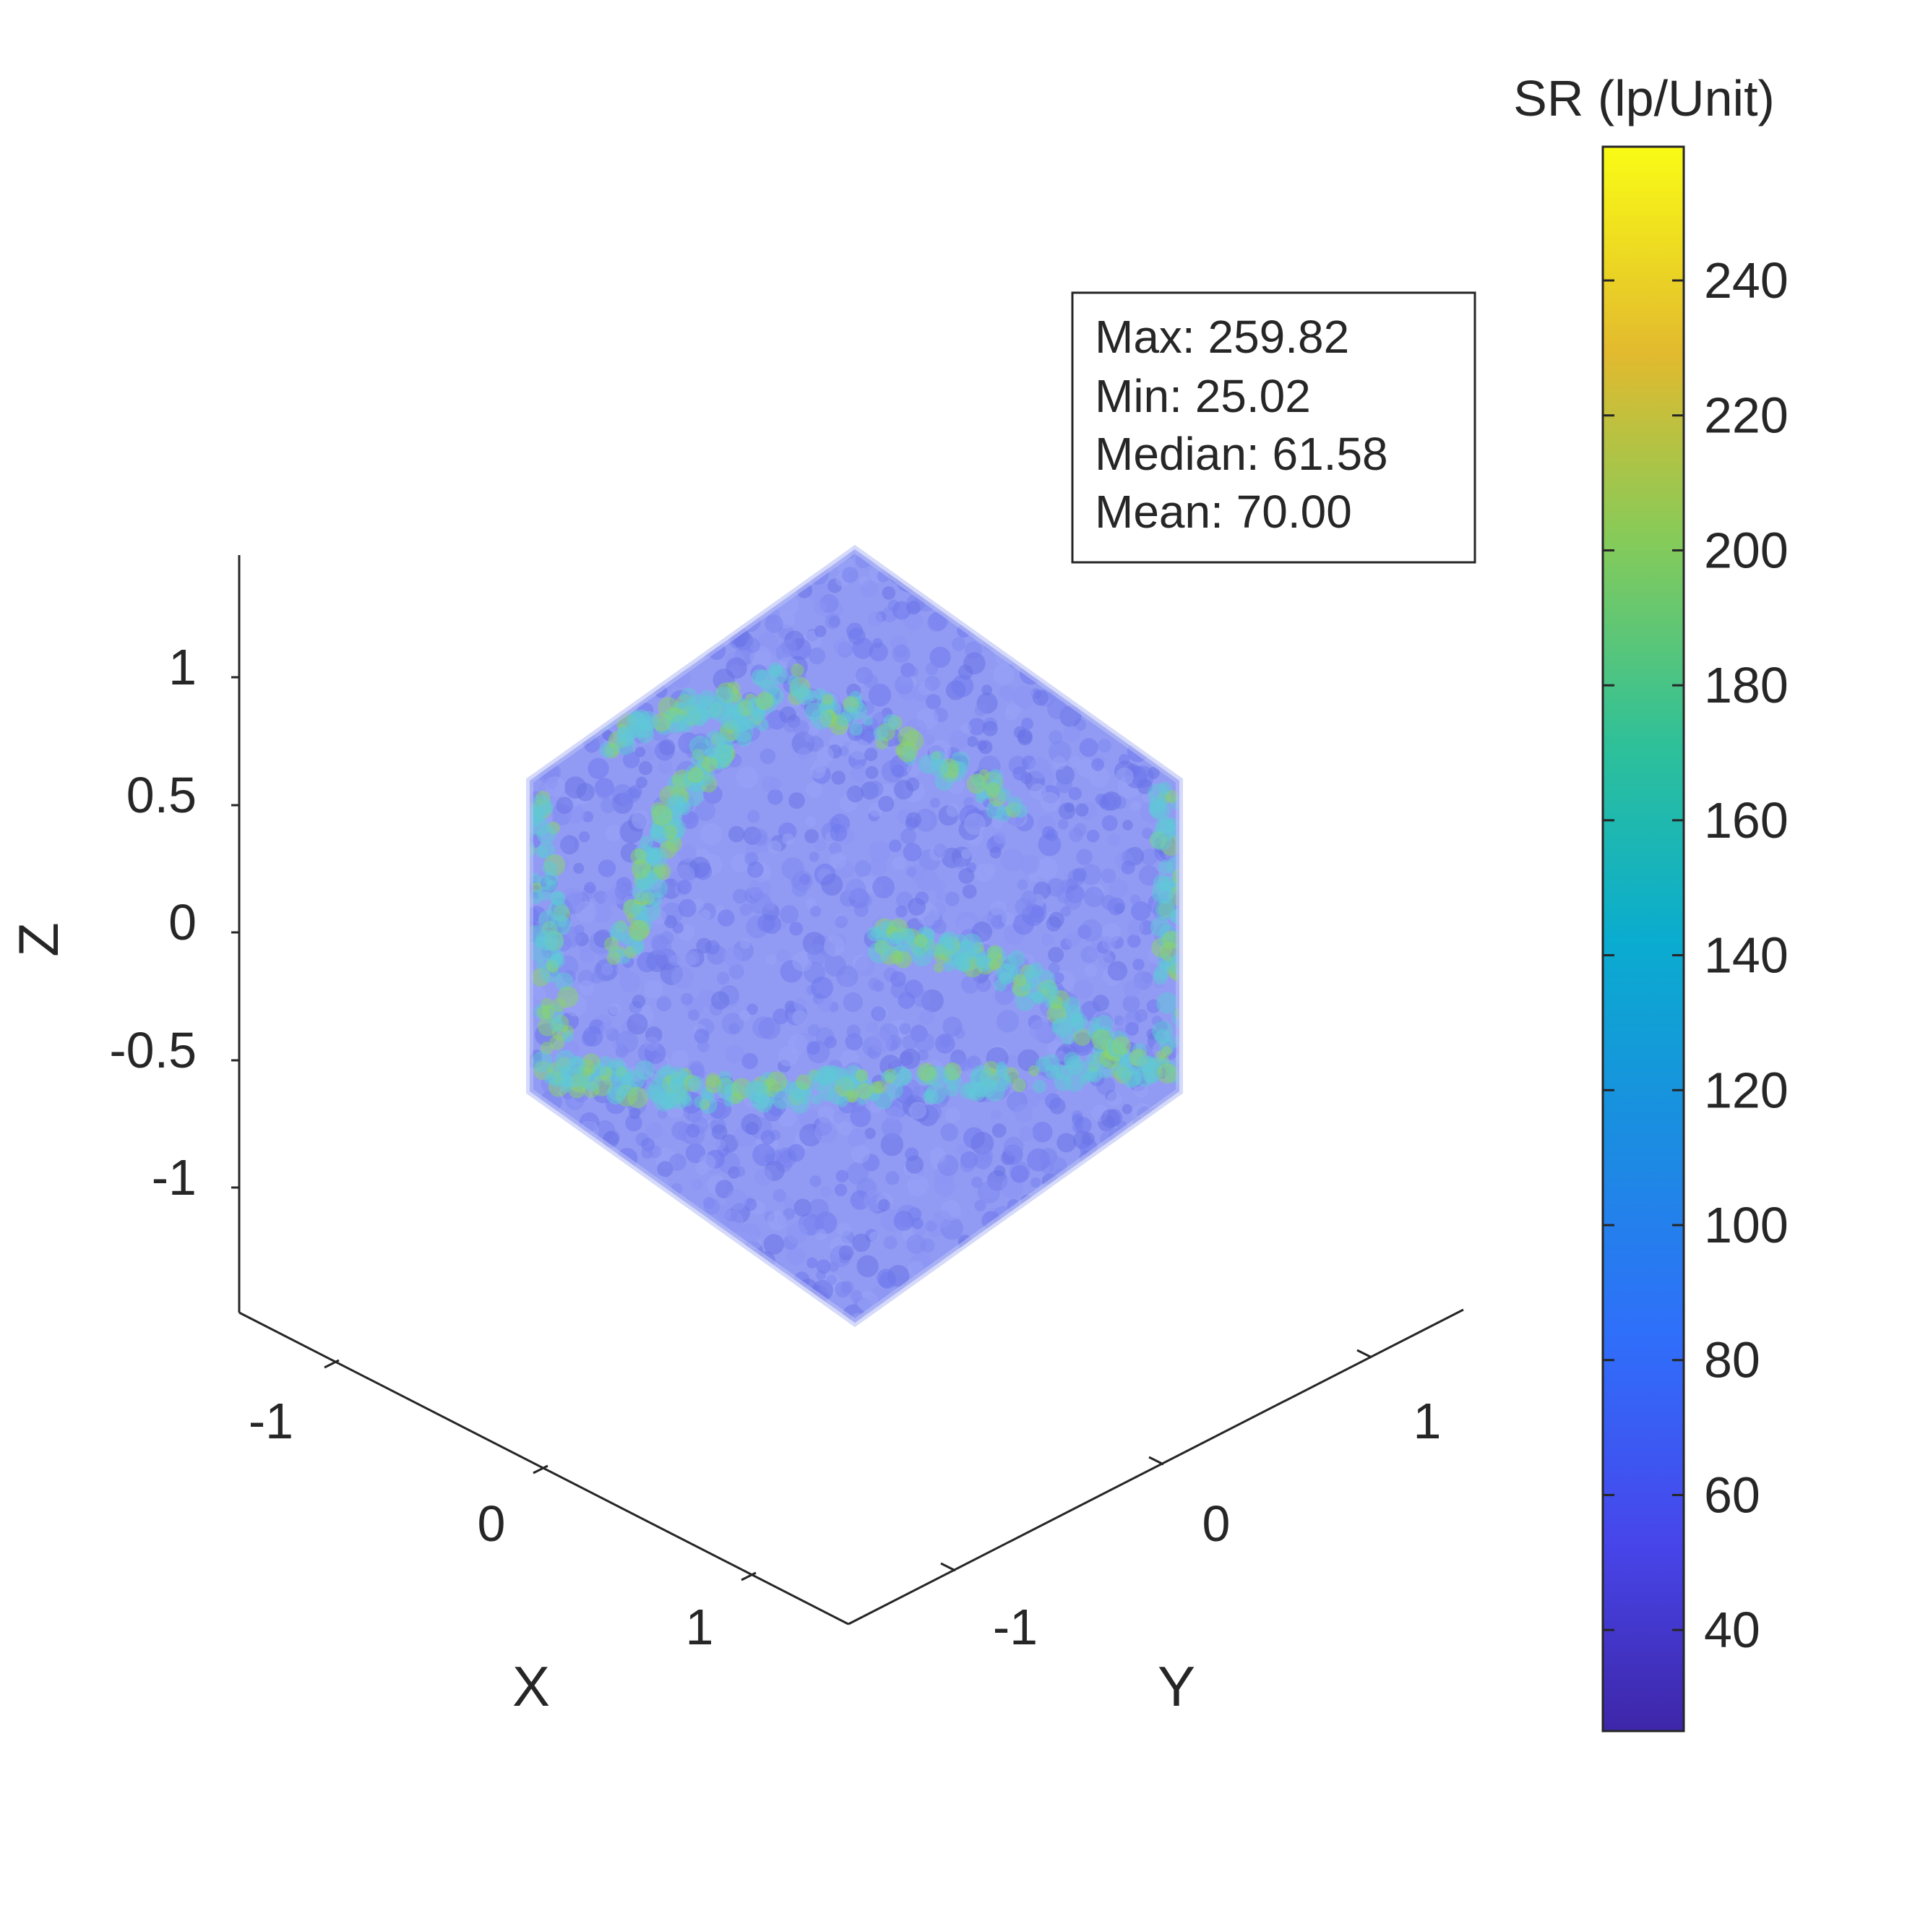 This screenshot has height=1932, width=1928. What do you see at coordinates (700, 1627) in the screenshot?
I see `x-tick-label: 1` at bounding box center [700, 1627].